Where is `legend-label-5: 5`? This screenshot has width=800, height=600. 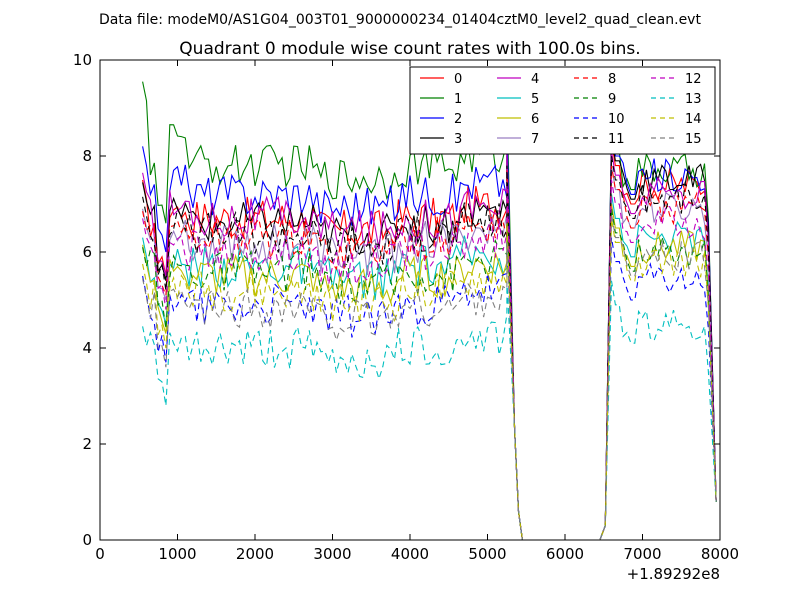
legend-label-5: 5 is located at coordinates (535, 99).